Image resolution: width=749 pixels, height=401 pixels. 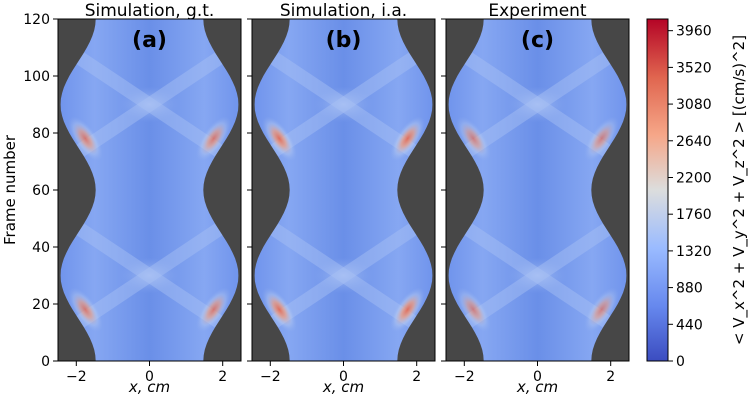 What do you see at coordinates (679, 194) in the screenshot?
I see `colorbar: 0 440 880 1320 1760 2200 2640 3080 3520 3960` at bounding box center [679, 194].